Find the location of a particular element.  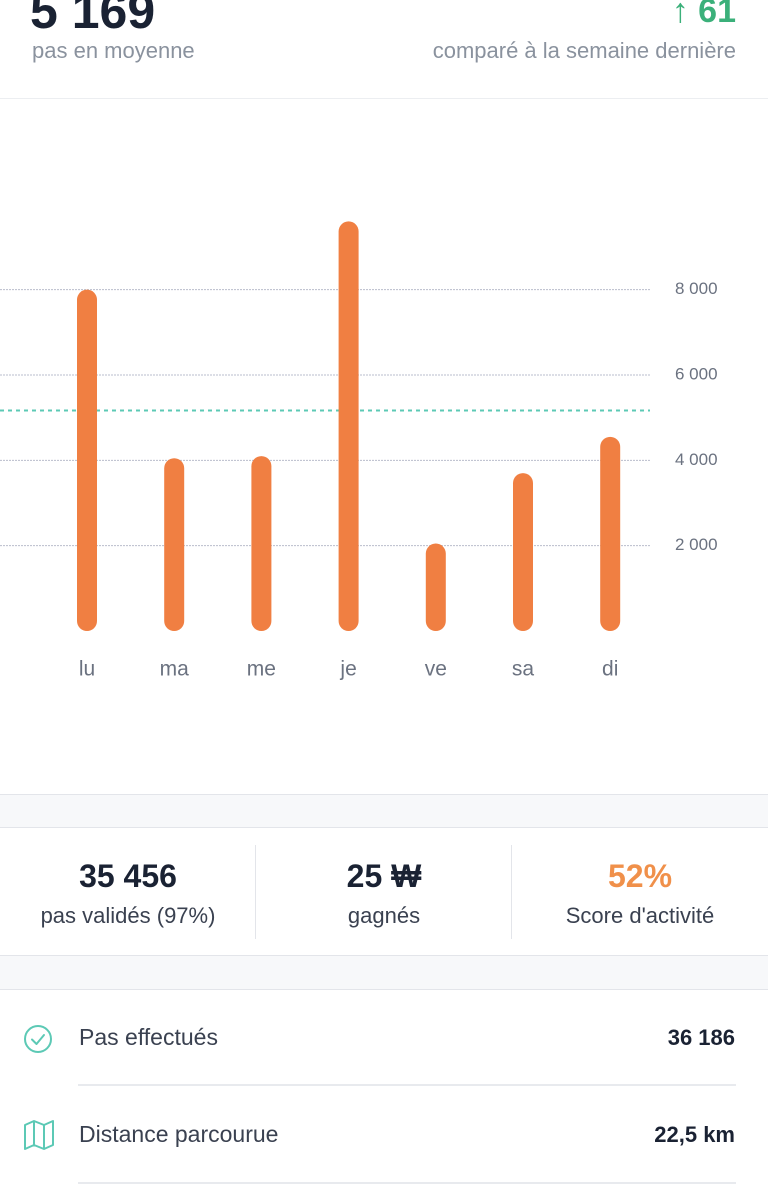

x-tick-label: me is located at coordinates (261, 669).